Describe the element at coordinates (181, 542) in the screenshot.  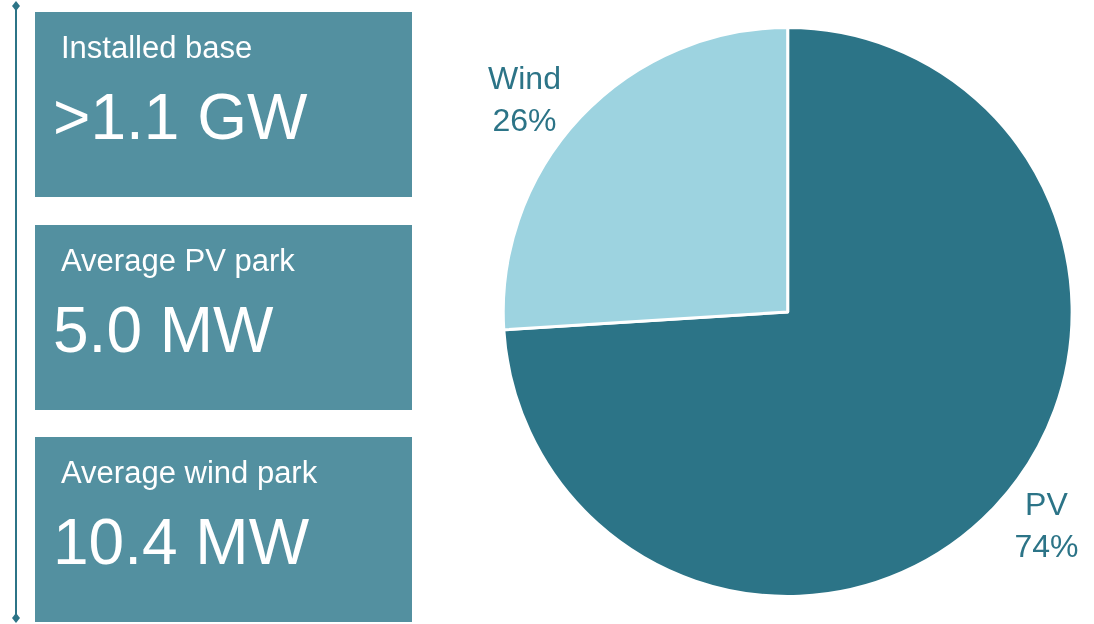
I see `text: 10.4 MW` at that location.